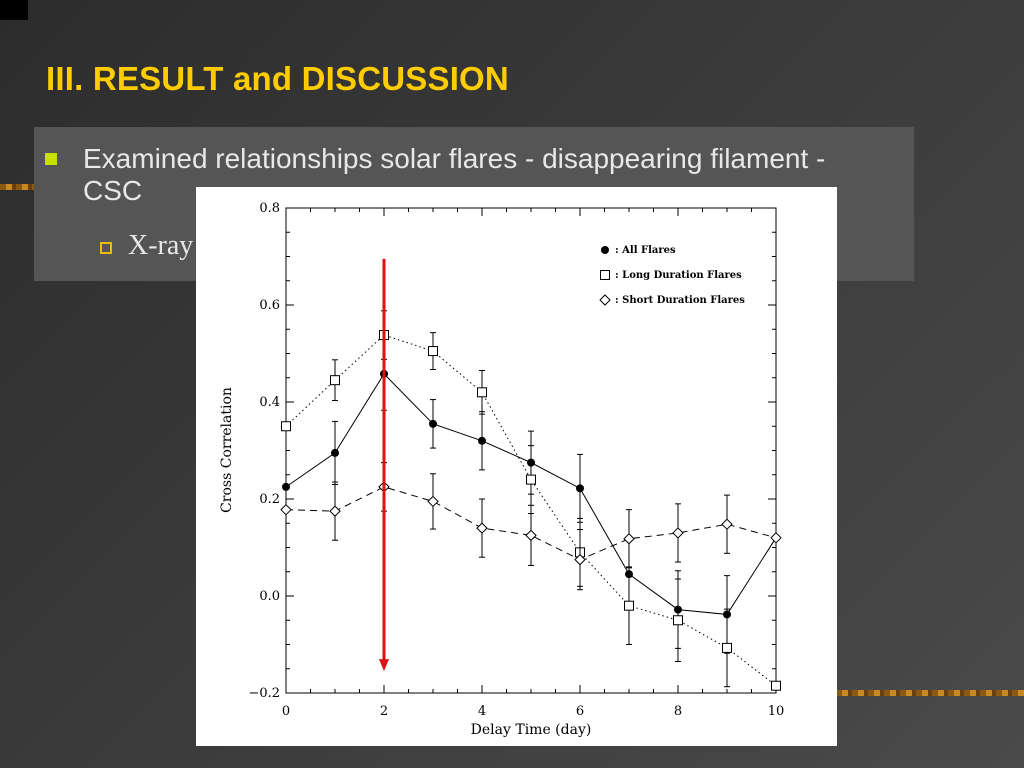 The height and width of the screenshot is (768, 1024). Describe the element at coordinates (286, 711) in the screenshot. I see `x-tick-label: 0` at that location.